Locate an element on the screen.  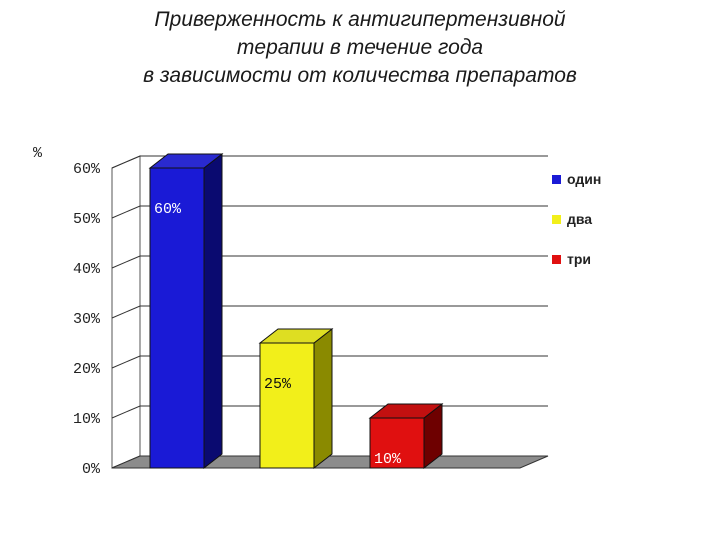
y-tick-label: 50% is located at coordinates (87, 219).